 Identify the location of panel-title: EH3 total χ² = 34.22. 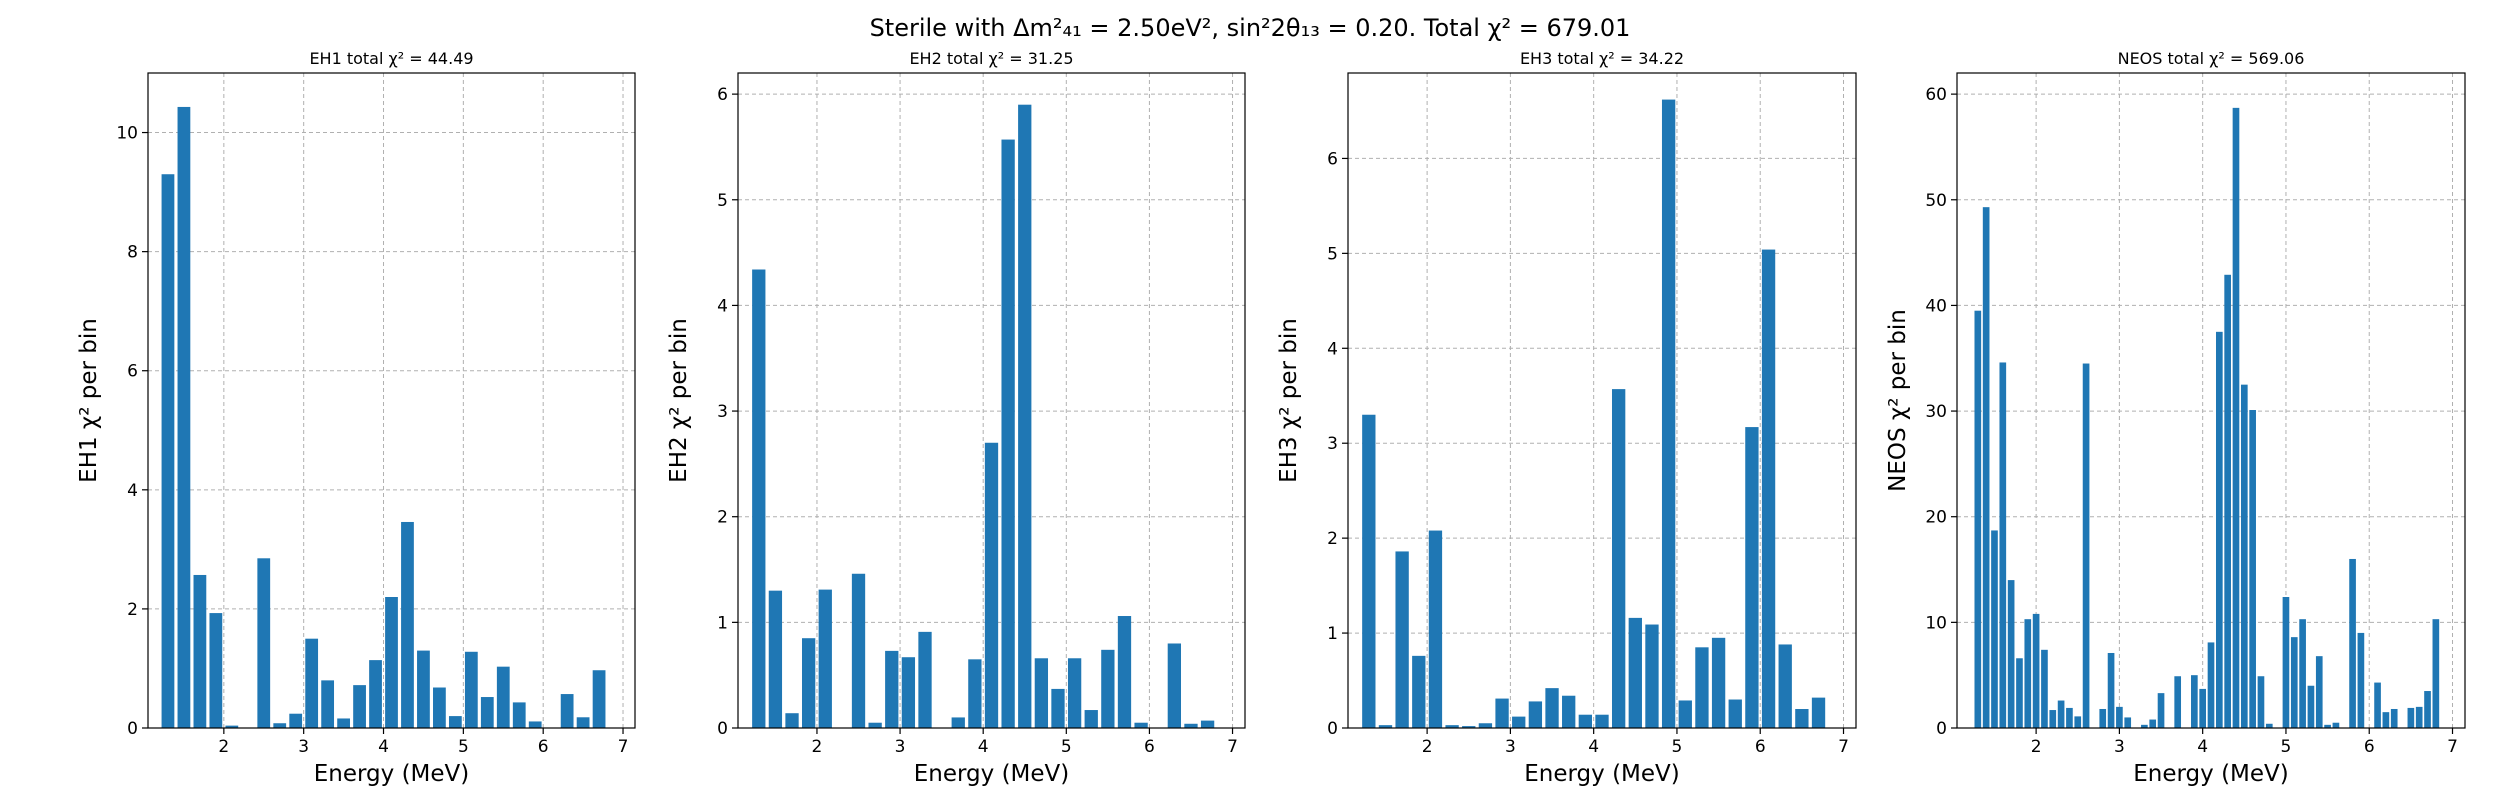
(1602, 58).